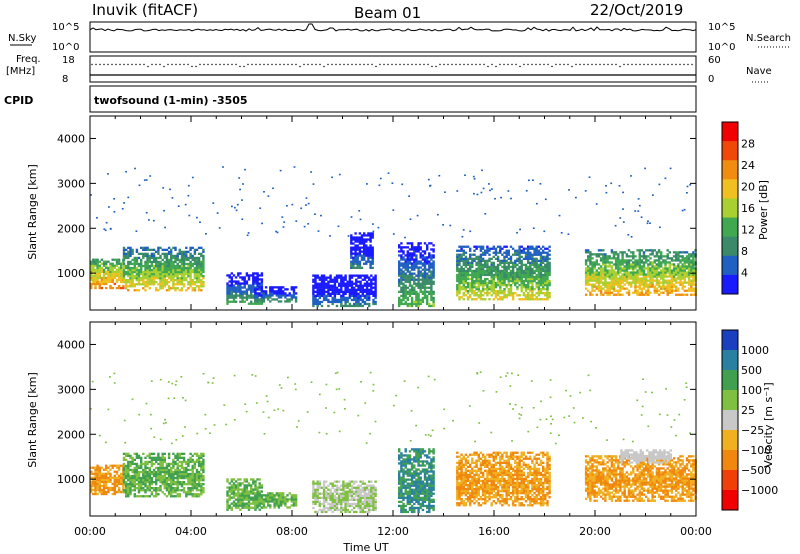 This screenshot has height=554, width=800. I want to click on freq-dots, so click(392, 65).